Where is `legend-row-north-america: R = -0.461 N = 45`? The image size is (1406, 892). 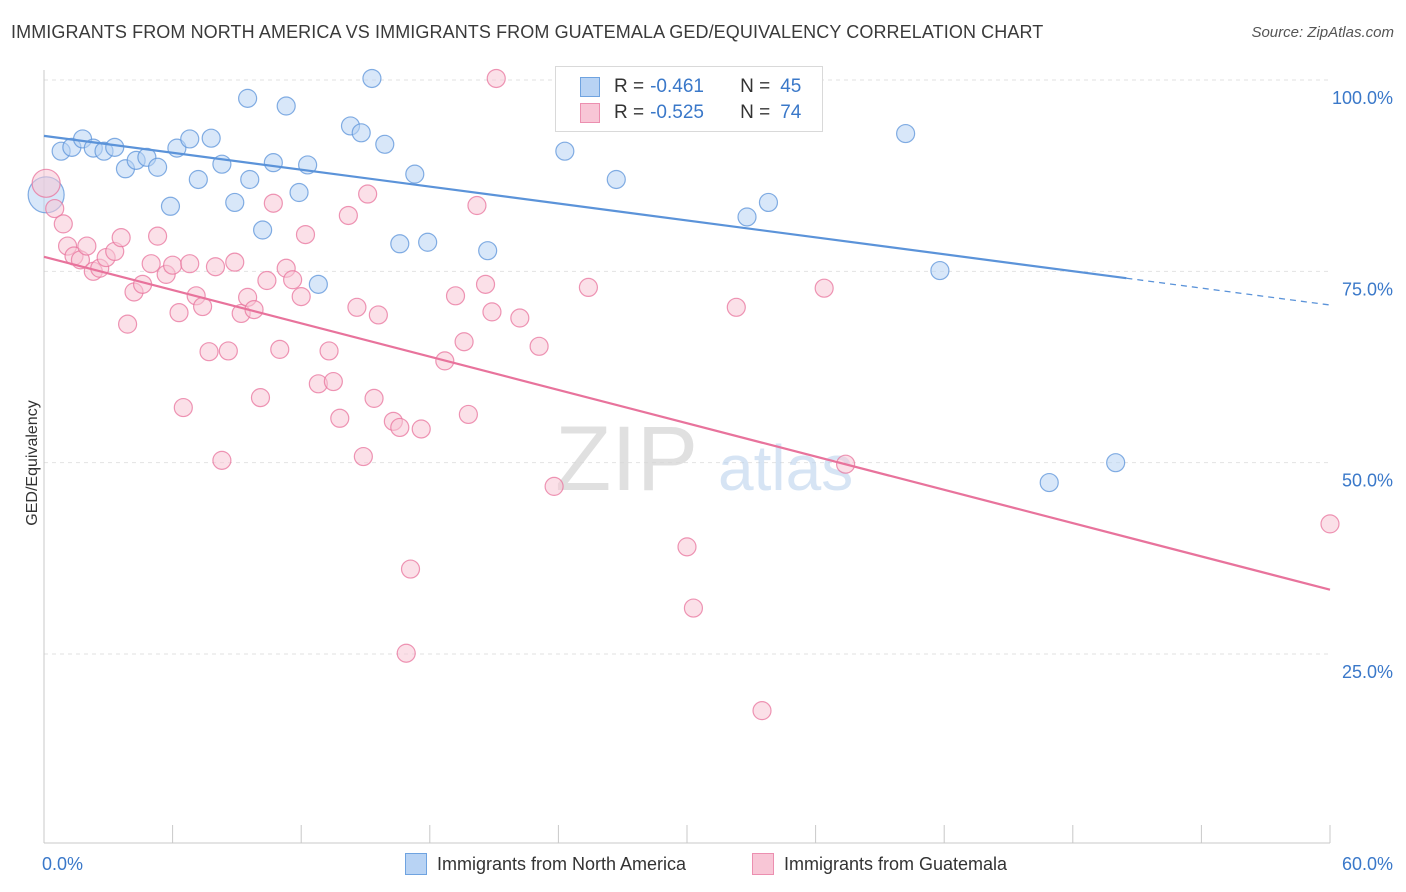
legend-row-north-america: R = -0.461 N = 45 is located at coordinates (689, 87).